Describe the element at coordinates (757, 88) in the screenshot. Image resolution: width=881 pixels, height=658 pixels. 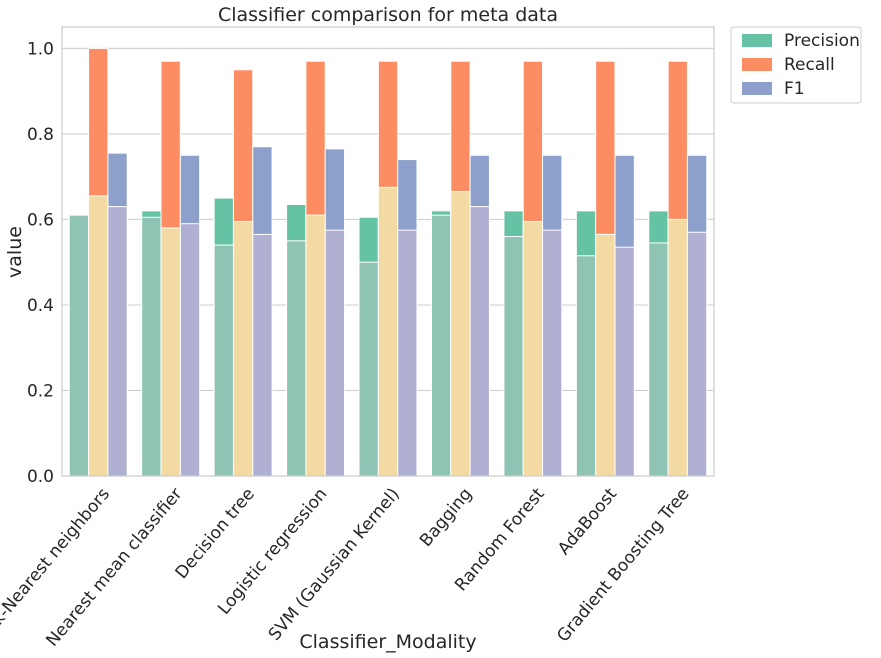
I see `legend-swatch-f1` at that location.